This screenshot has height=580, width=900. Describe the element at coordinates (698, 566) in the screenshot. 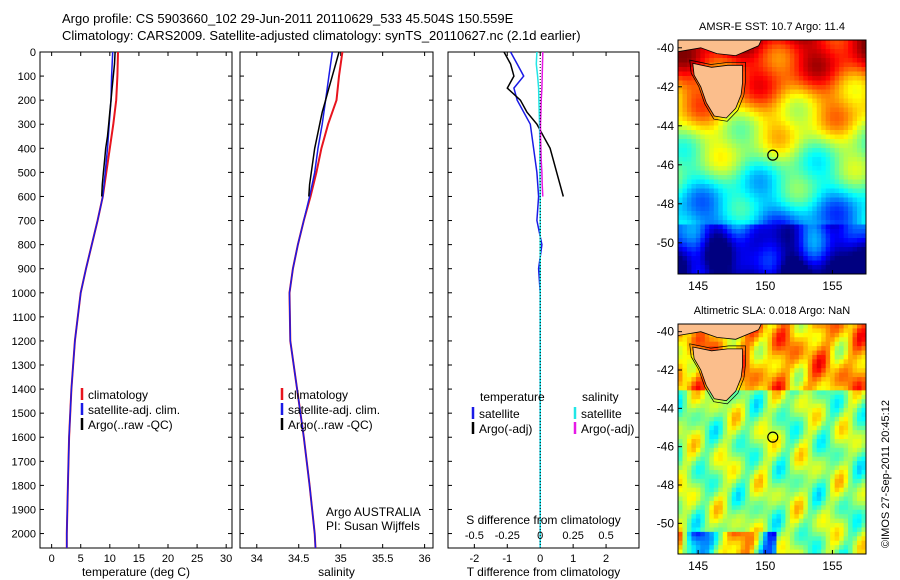

I see `map-x-tick-label: 145` at that location.